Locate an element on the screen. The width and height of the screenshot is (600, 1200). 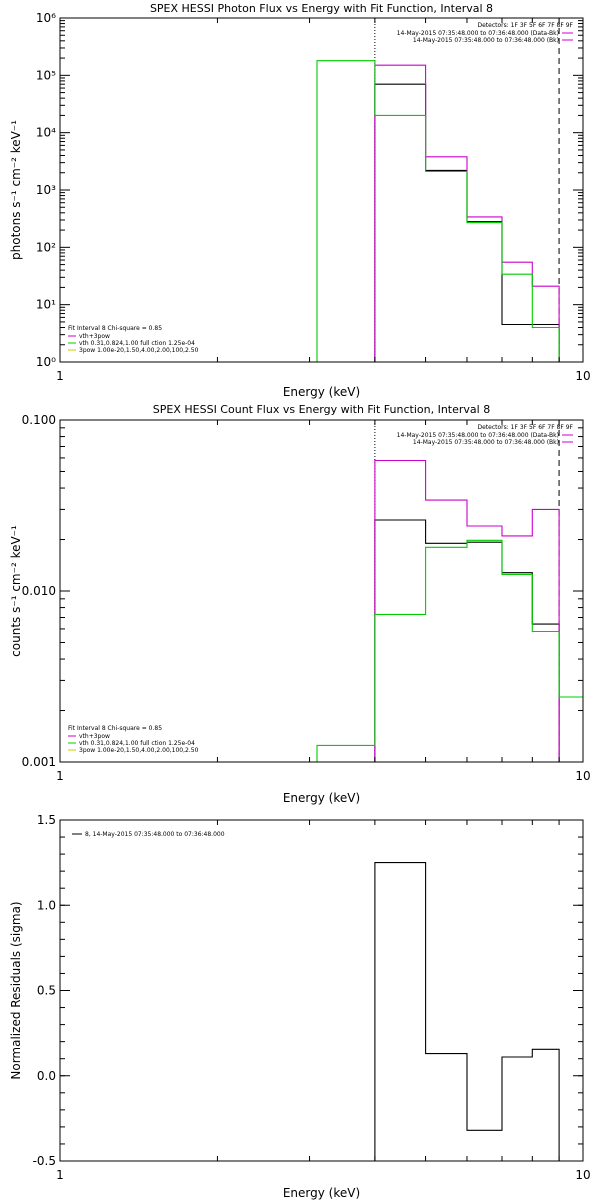
y-tick-label: 10³ is located at coordinates (46, 190).